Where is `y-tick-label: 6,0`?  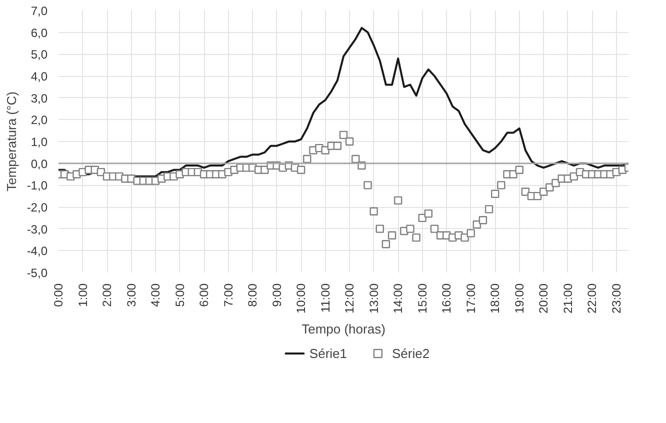
y-tick-label: 6,0 is located at coordinates (39, 33).